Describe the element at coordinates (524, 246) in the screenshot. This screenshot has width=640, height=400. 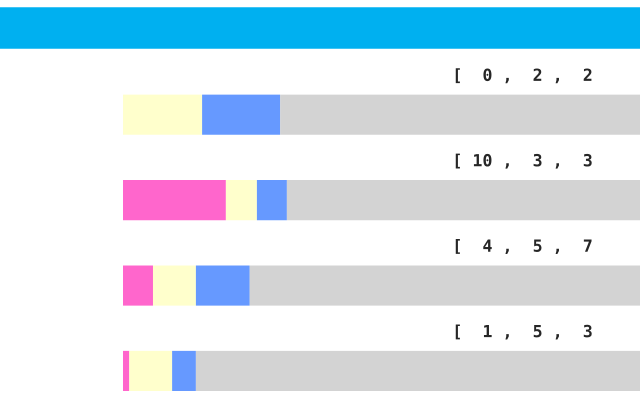
I see `annotation: [ 4 , 5 , 7` at that location.